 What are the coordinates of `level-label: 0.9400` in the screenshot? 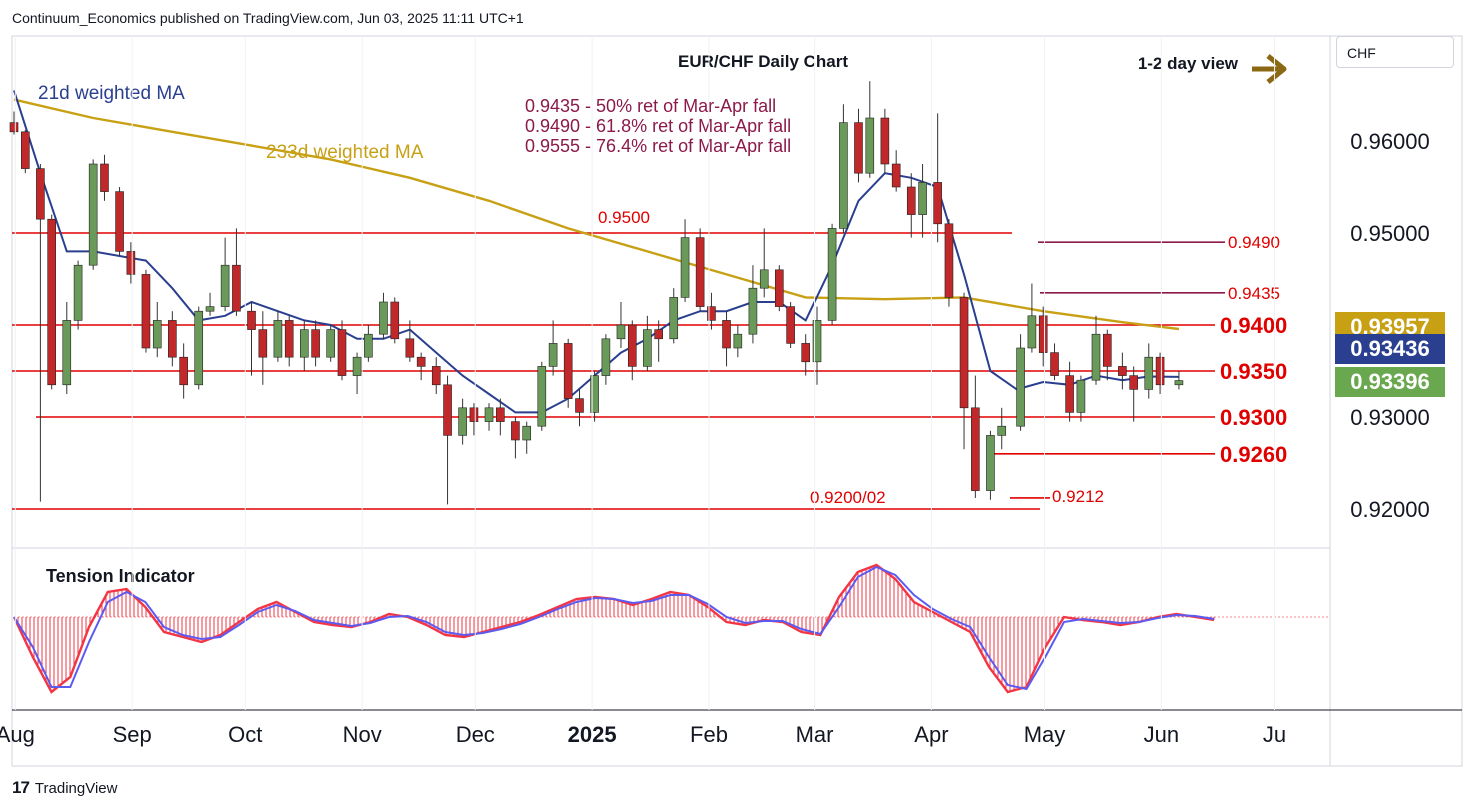 It's located at (1253, 325).